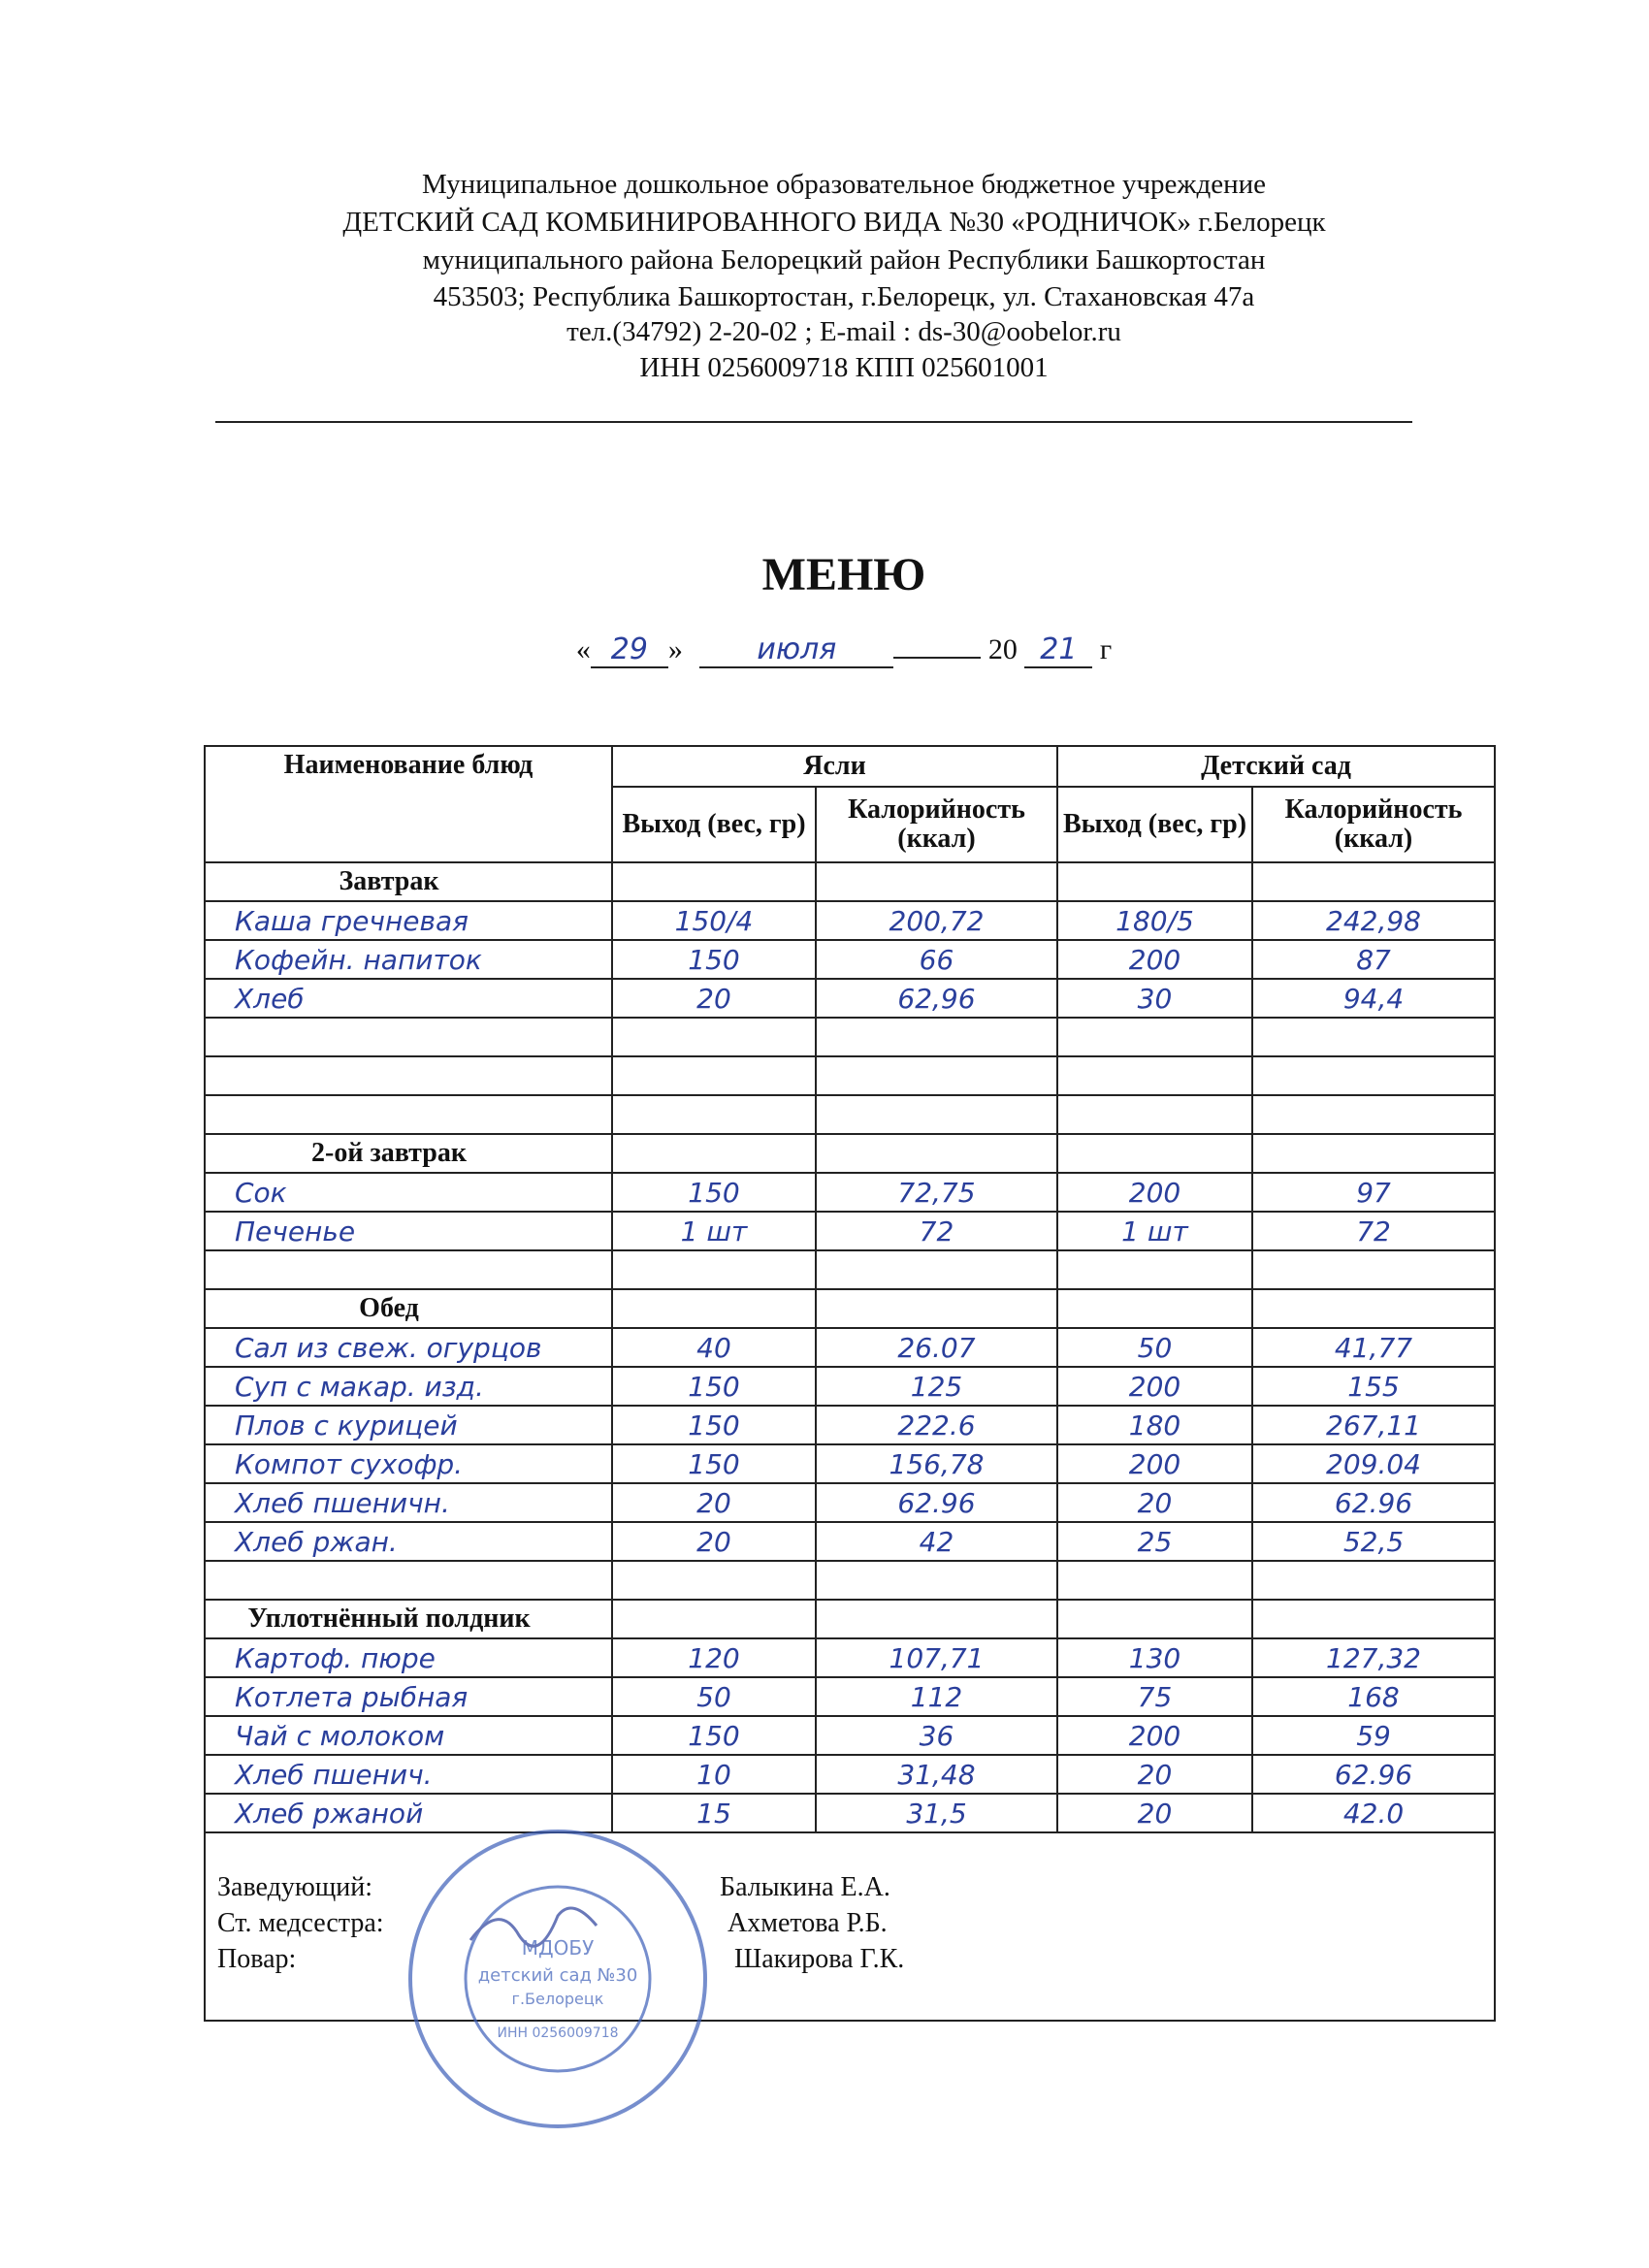 Image resolution: width=1649 pixels, height=2268 pixels. What do you see at coordinates (1276, 766) in the screenshot?
I see `group-kindergarten-header: Детский сад` at bounding box center [1276, 766].